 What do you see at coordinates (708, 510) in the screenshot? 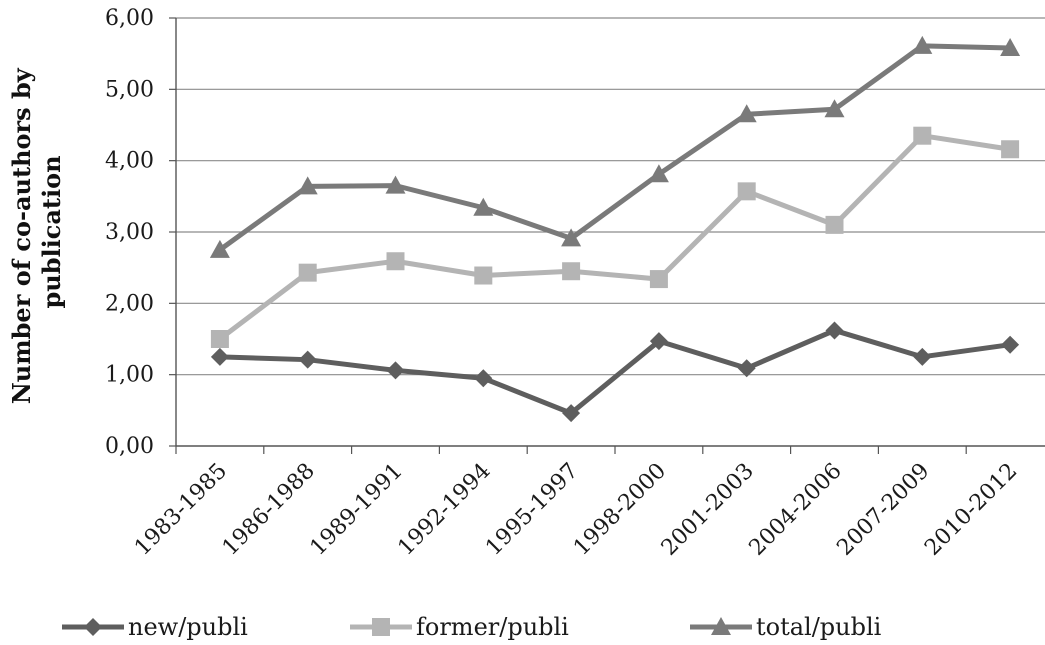
I see `x-tick-label: 2001-2003` at bounding box center [708, 510].